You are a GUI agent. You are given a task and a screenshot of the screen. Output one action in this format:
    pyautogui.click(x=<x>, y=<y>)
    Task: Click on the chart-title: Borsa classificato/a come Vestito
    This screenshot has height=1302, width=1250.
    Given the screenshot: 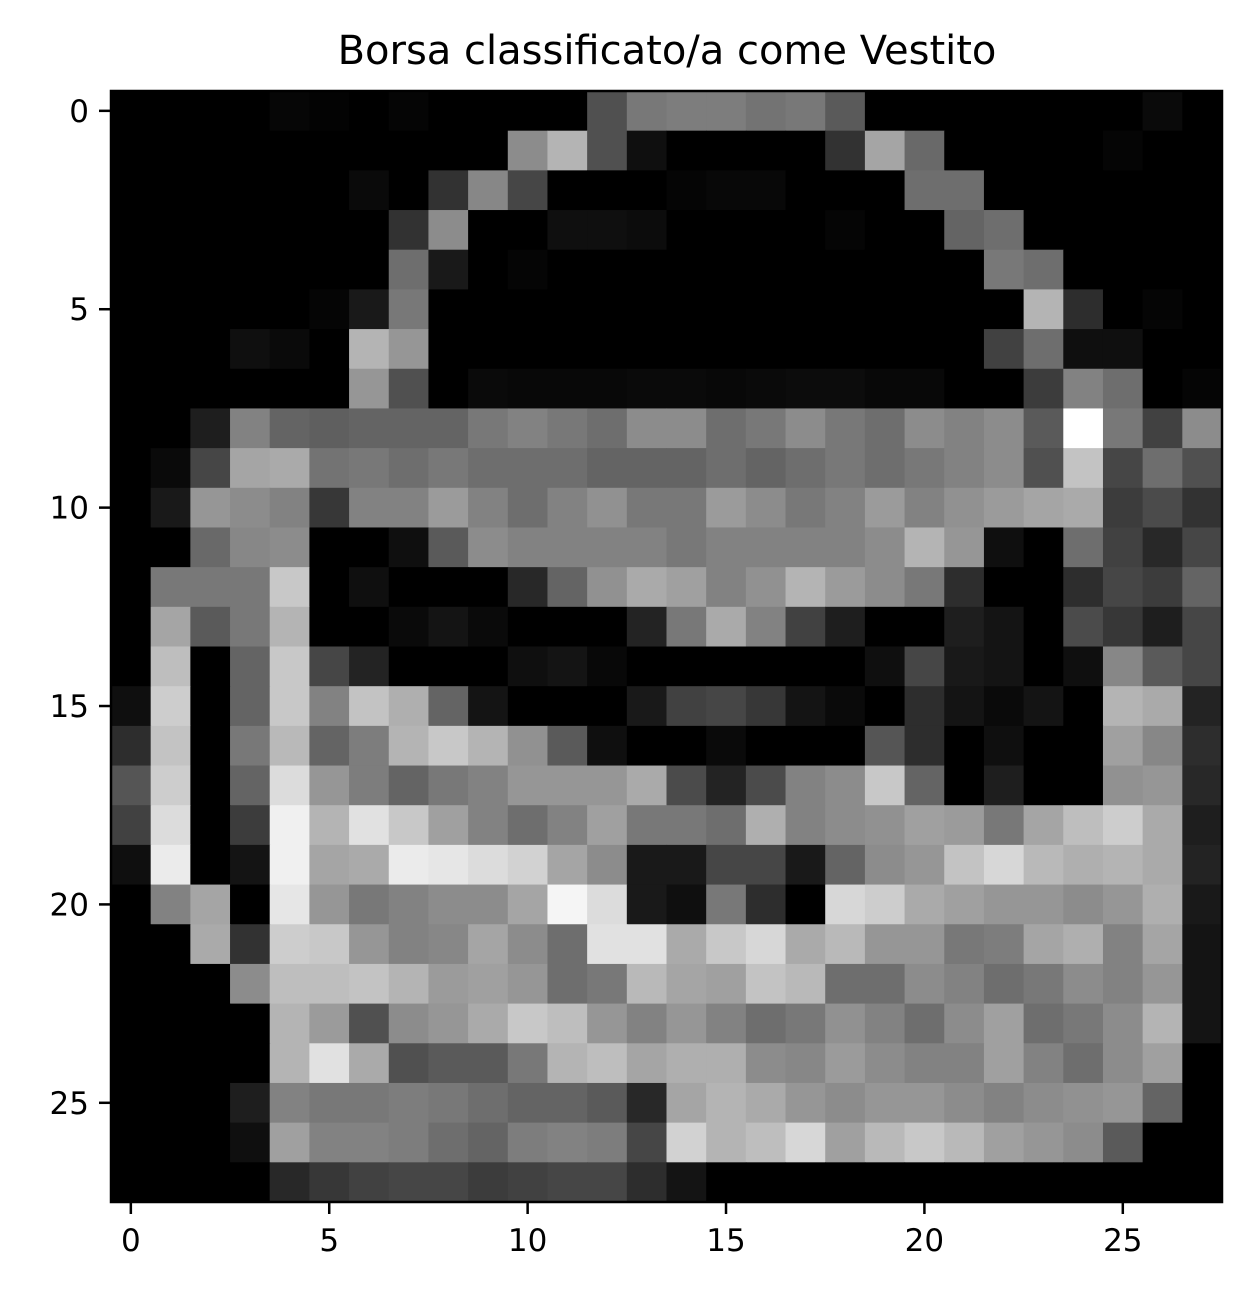 What is the action you would take?
    pyautogui.click(x=667, y=51)
    